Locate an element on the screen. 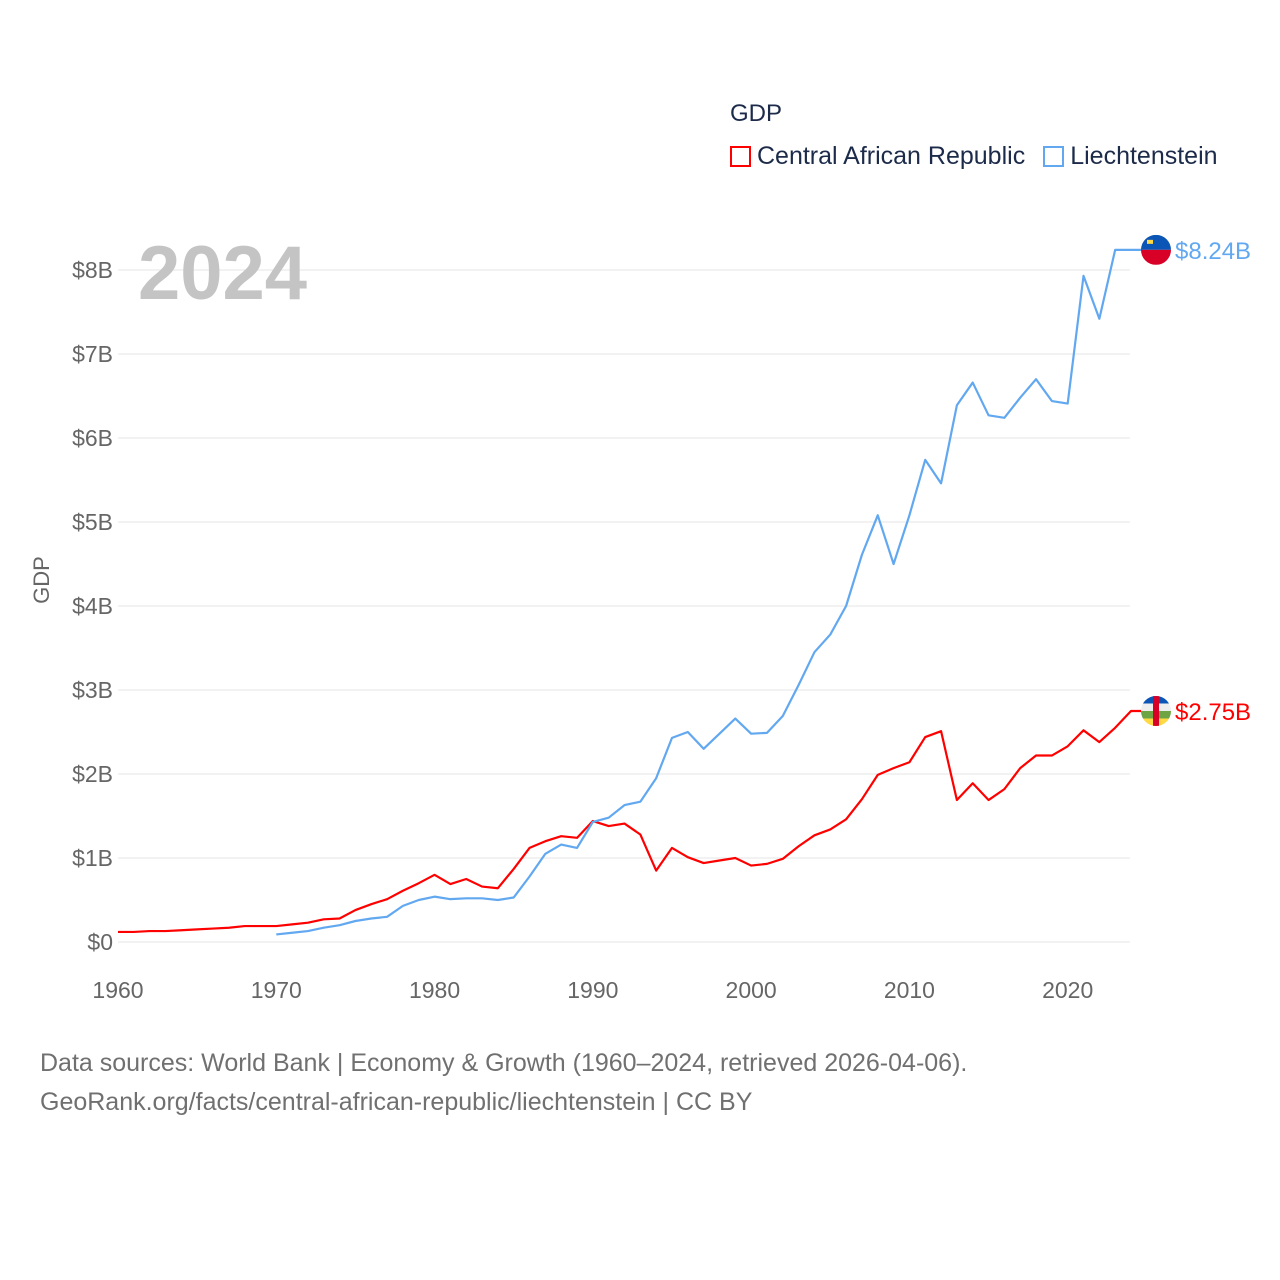 The image size is (1280, 1280). legend-label-car: Central African Republic is located at coordinates (891, 156).